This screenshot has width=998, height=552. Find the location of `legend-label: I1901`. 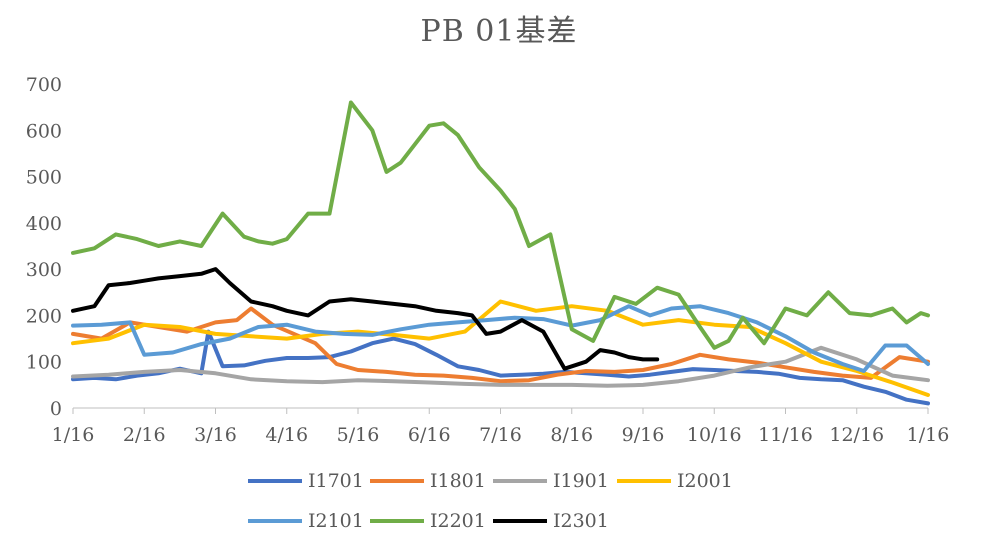

legend-label: I1901 is located at coordinates (581, 481).